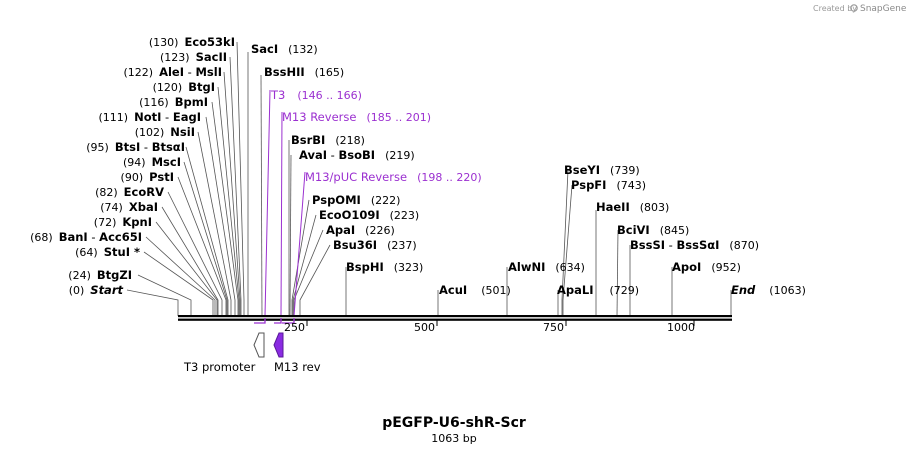 The height and width of the screenshot is (453, 910). I want to click on plasmid-name: pEGFP-U6-shR-Scr, so click(454, 423).